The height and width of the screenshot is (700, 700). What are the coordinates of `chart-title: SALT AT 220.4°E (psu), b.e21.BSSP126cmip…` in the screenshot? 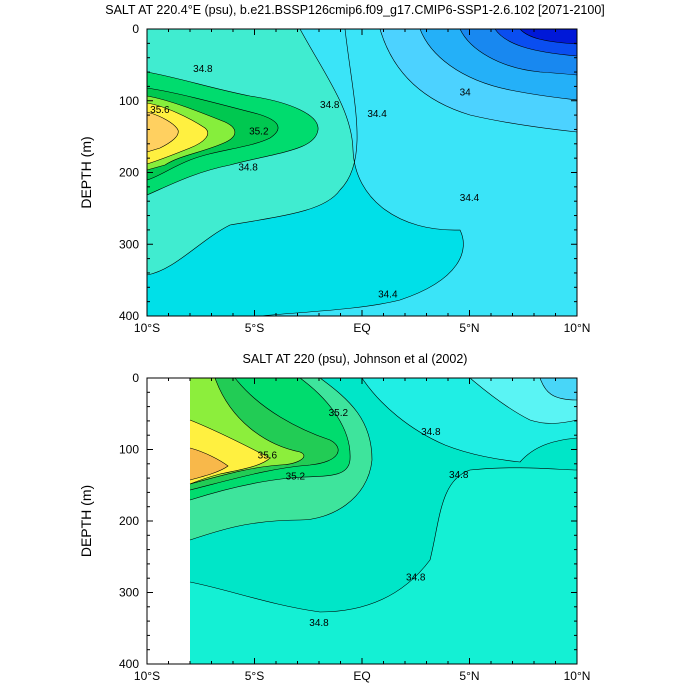 It's located at (355, 10).